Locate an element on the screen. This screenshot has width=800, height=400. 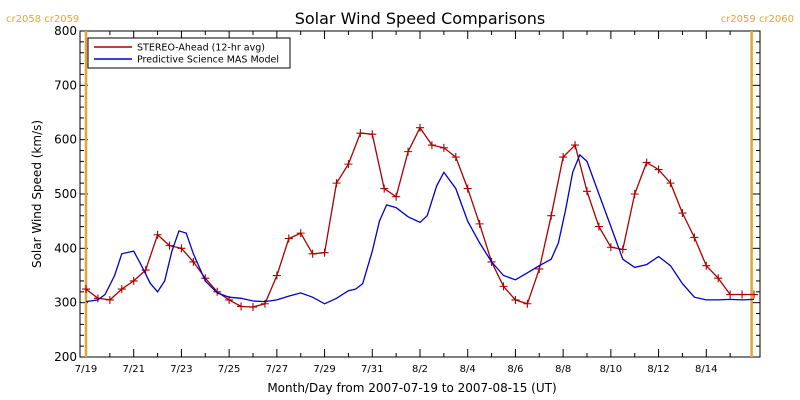
x-tick-label: 8/10 is located at coordinates (611, 369).